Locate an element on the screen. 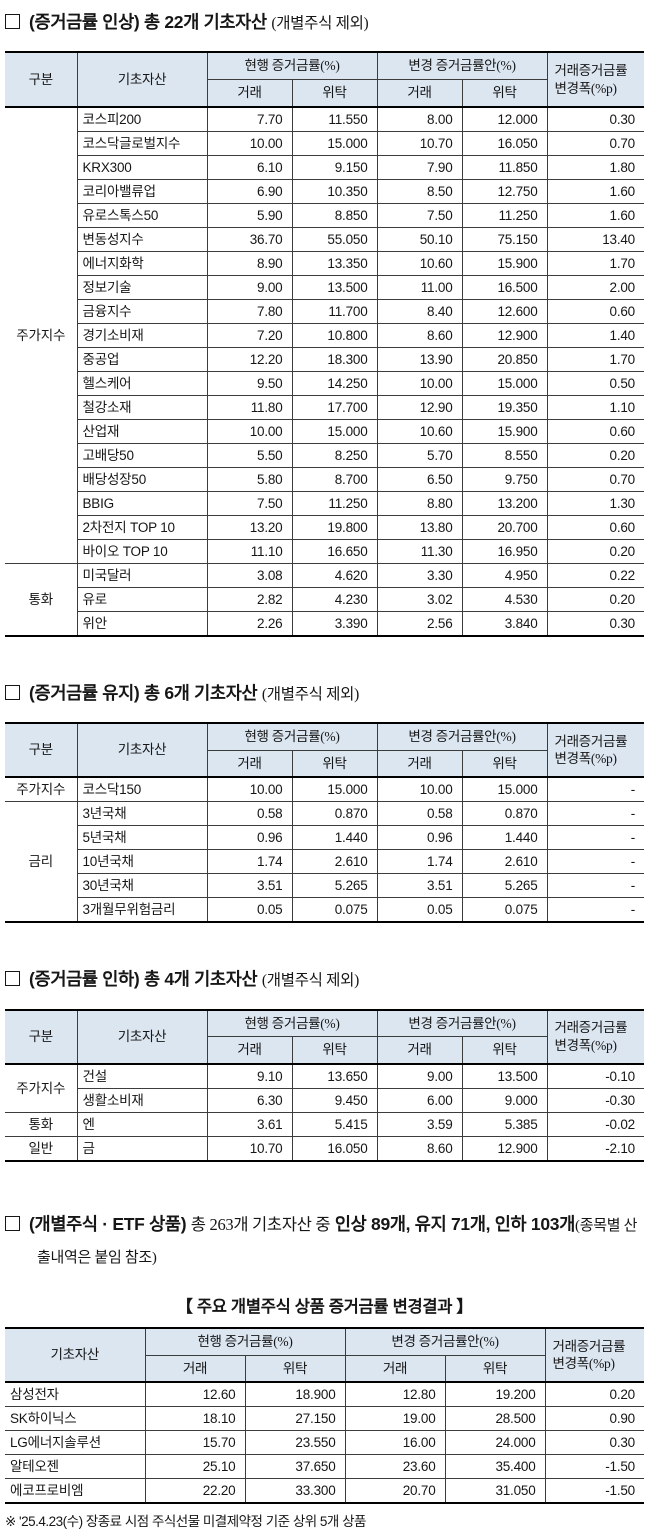  col-header-trade: 거래 is located at coordinates (250, 93).